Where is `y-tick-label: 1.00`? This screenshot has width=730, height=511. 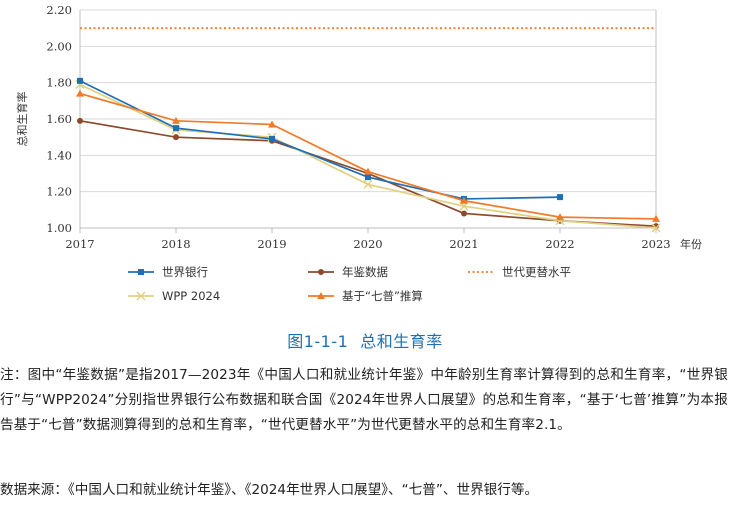 y-tick-label: 1.00 is located at coordinates (59, 228).